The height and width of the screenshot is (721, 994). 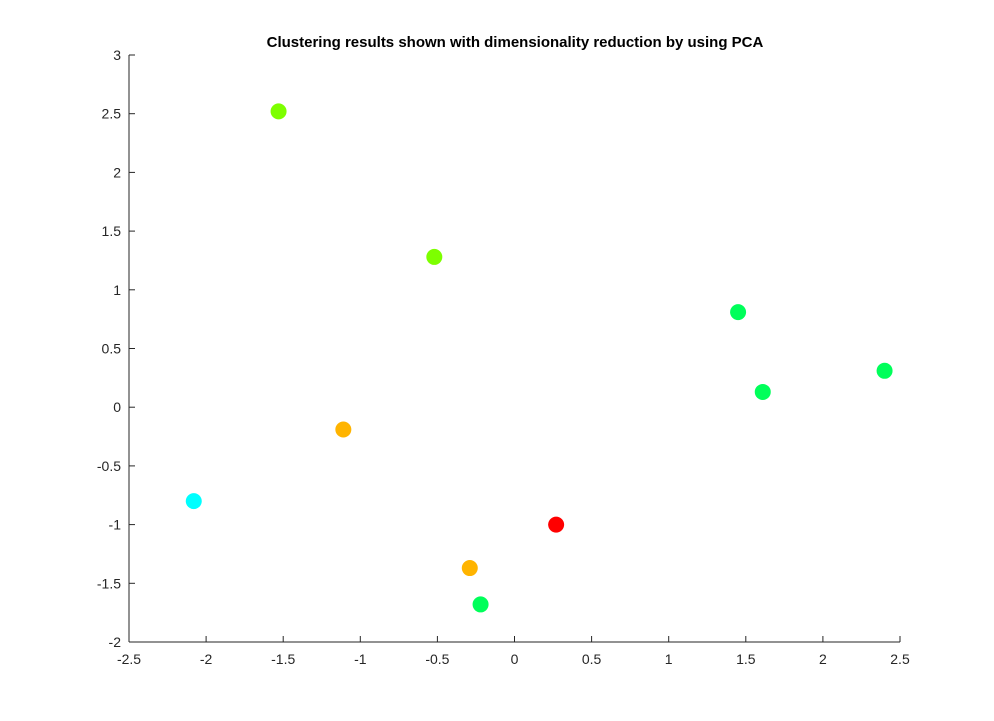 I want to click on x-tick-label: -2, so click(x=206, y=659).